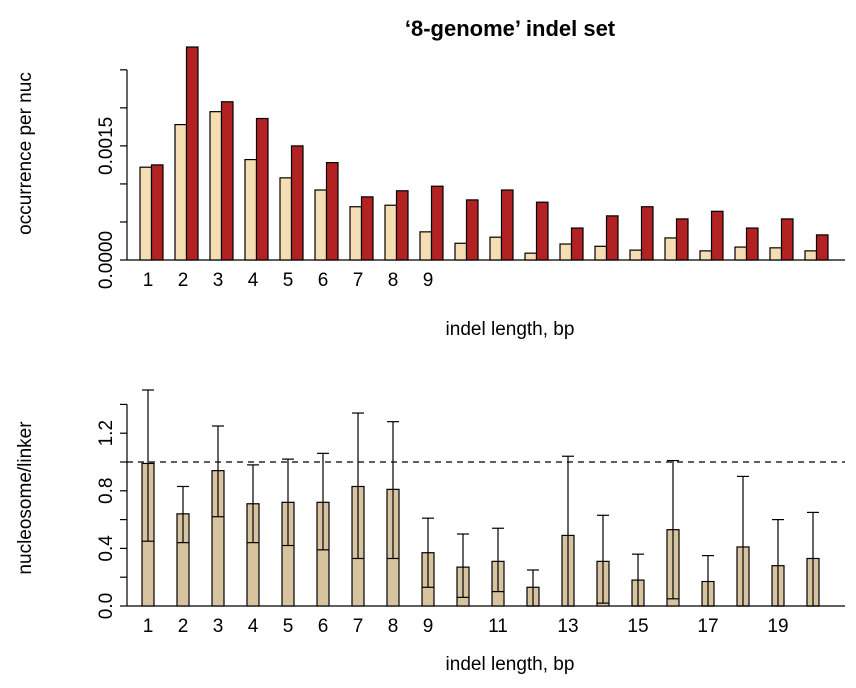 The width and height of the screenshot is (856, 688). Describe the element at coordinates (106, 491) in the screenshot. I see `y-tick-label: 0.8` at that location.